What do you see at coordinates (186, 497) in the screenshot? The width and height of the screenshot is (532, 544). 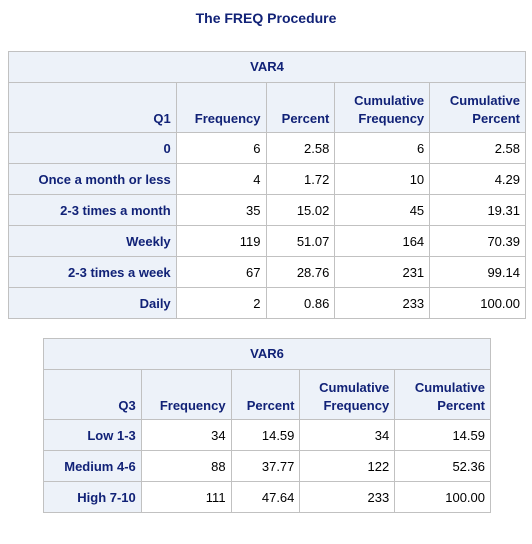 I see `frequency-cell: 111` at bounding box center [186, 497].